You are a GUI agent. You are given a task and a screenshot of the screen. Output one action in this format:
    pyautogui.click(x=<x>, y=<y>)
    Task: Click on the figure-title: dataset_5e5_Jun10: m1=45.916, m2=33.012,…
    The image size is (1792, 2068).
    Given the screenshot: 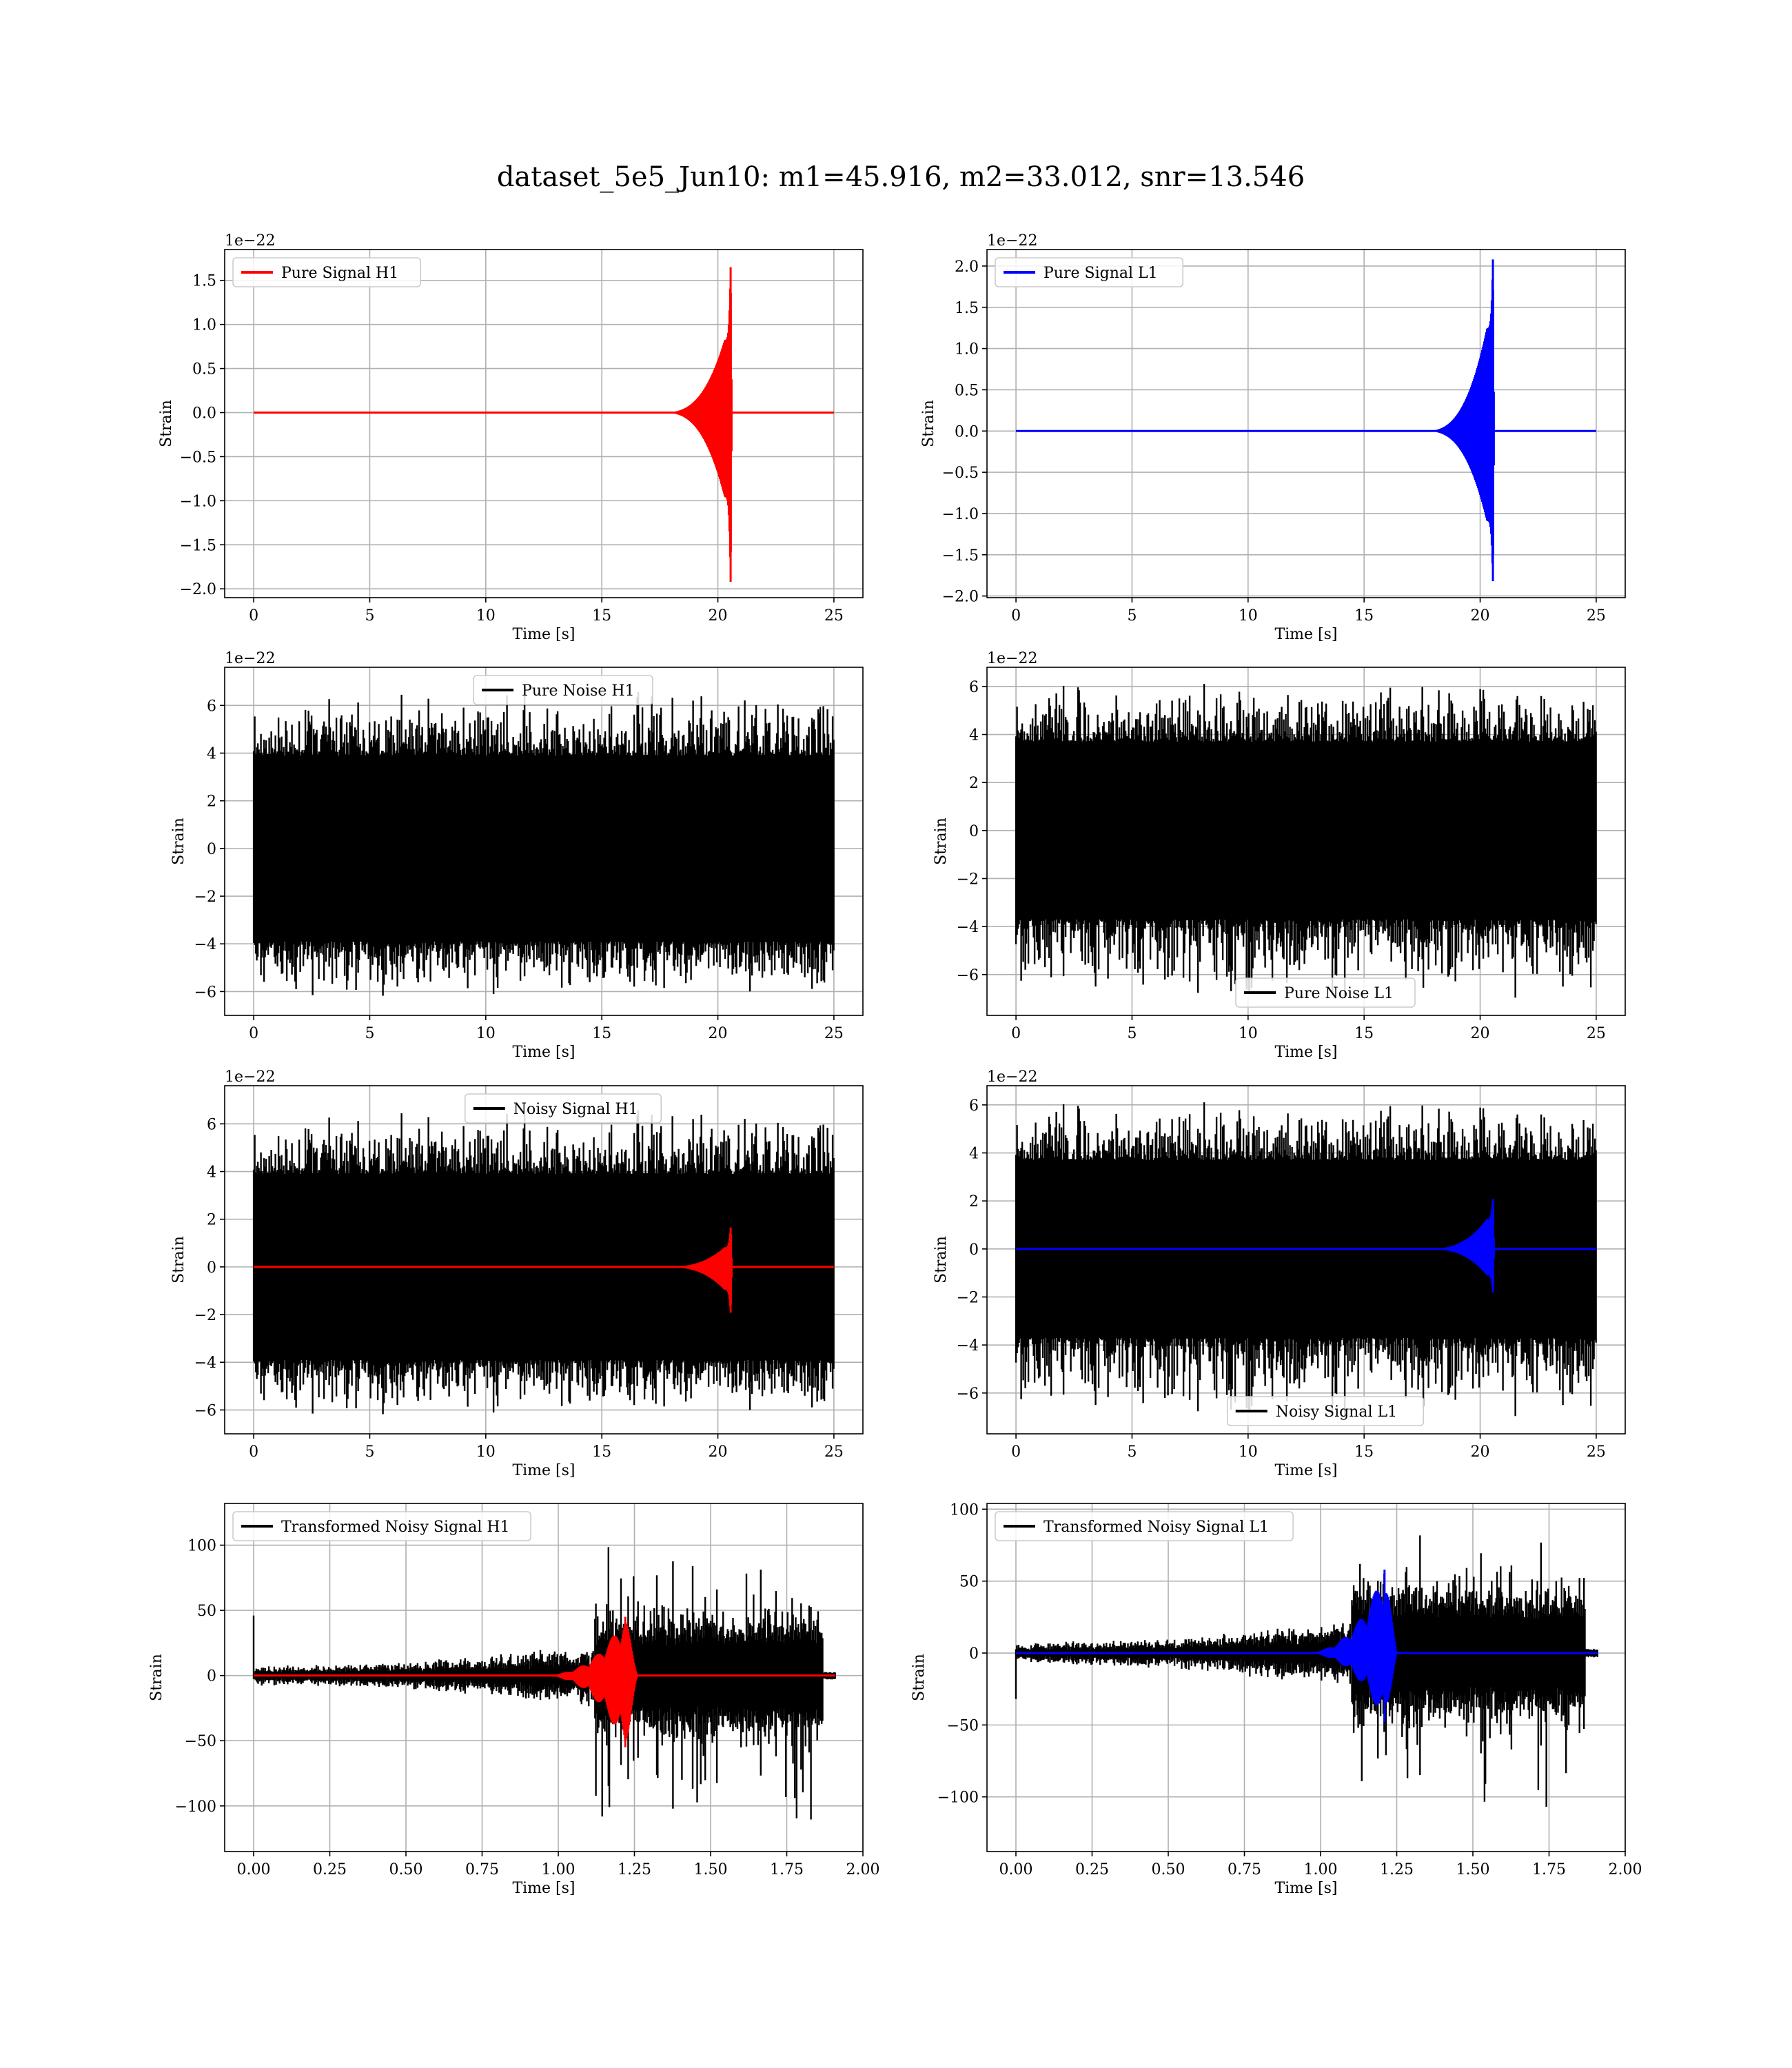 What is the action you would take?
    pyautogui.click(x=901, y=177)
    